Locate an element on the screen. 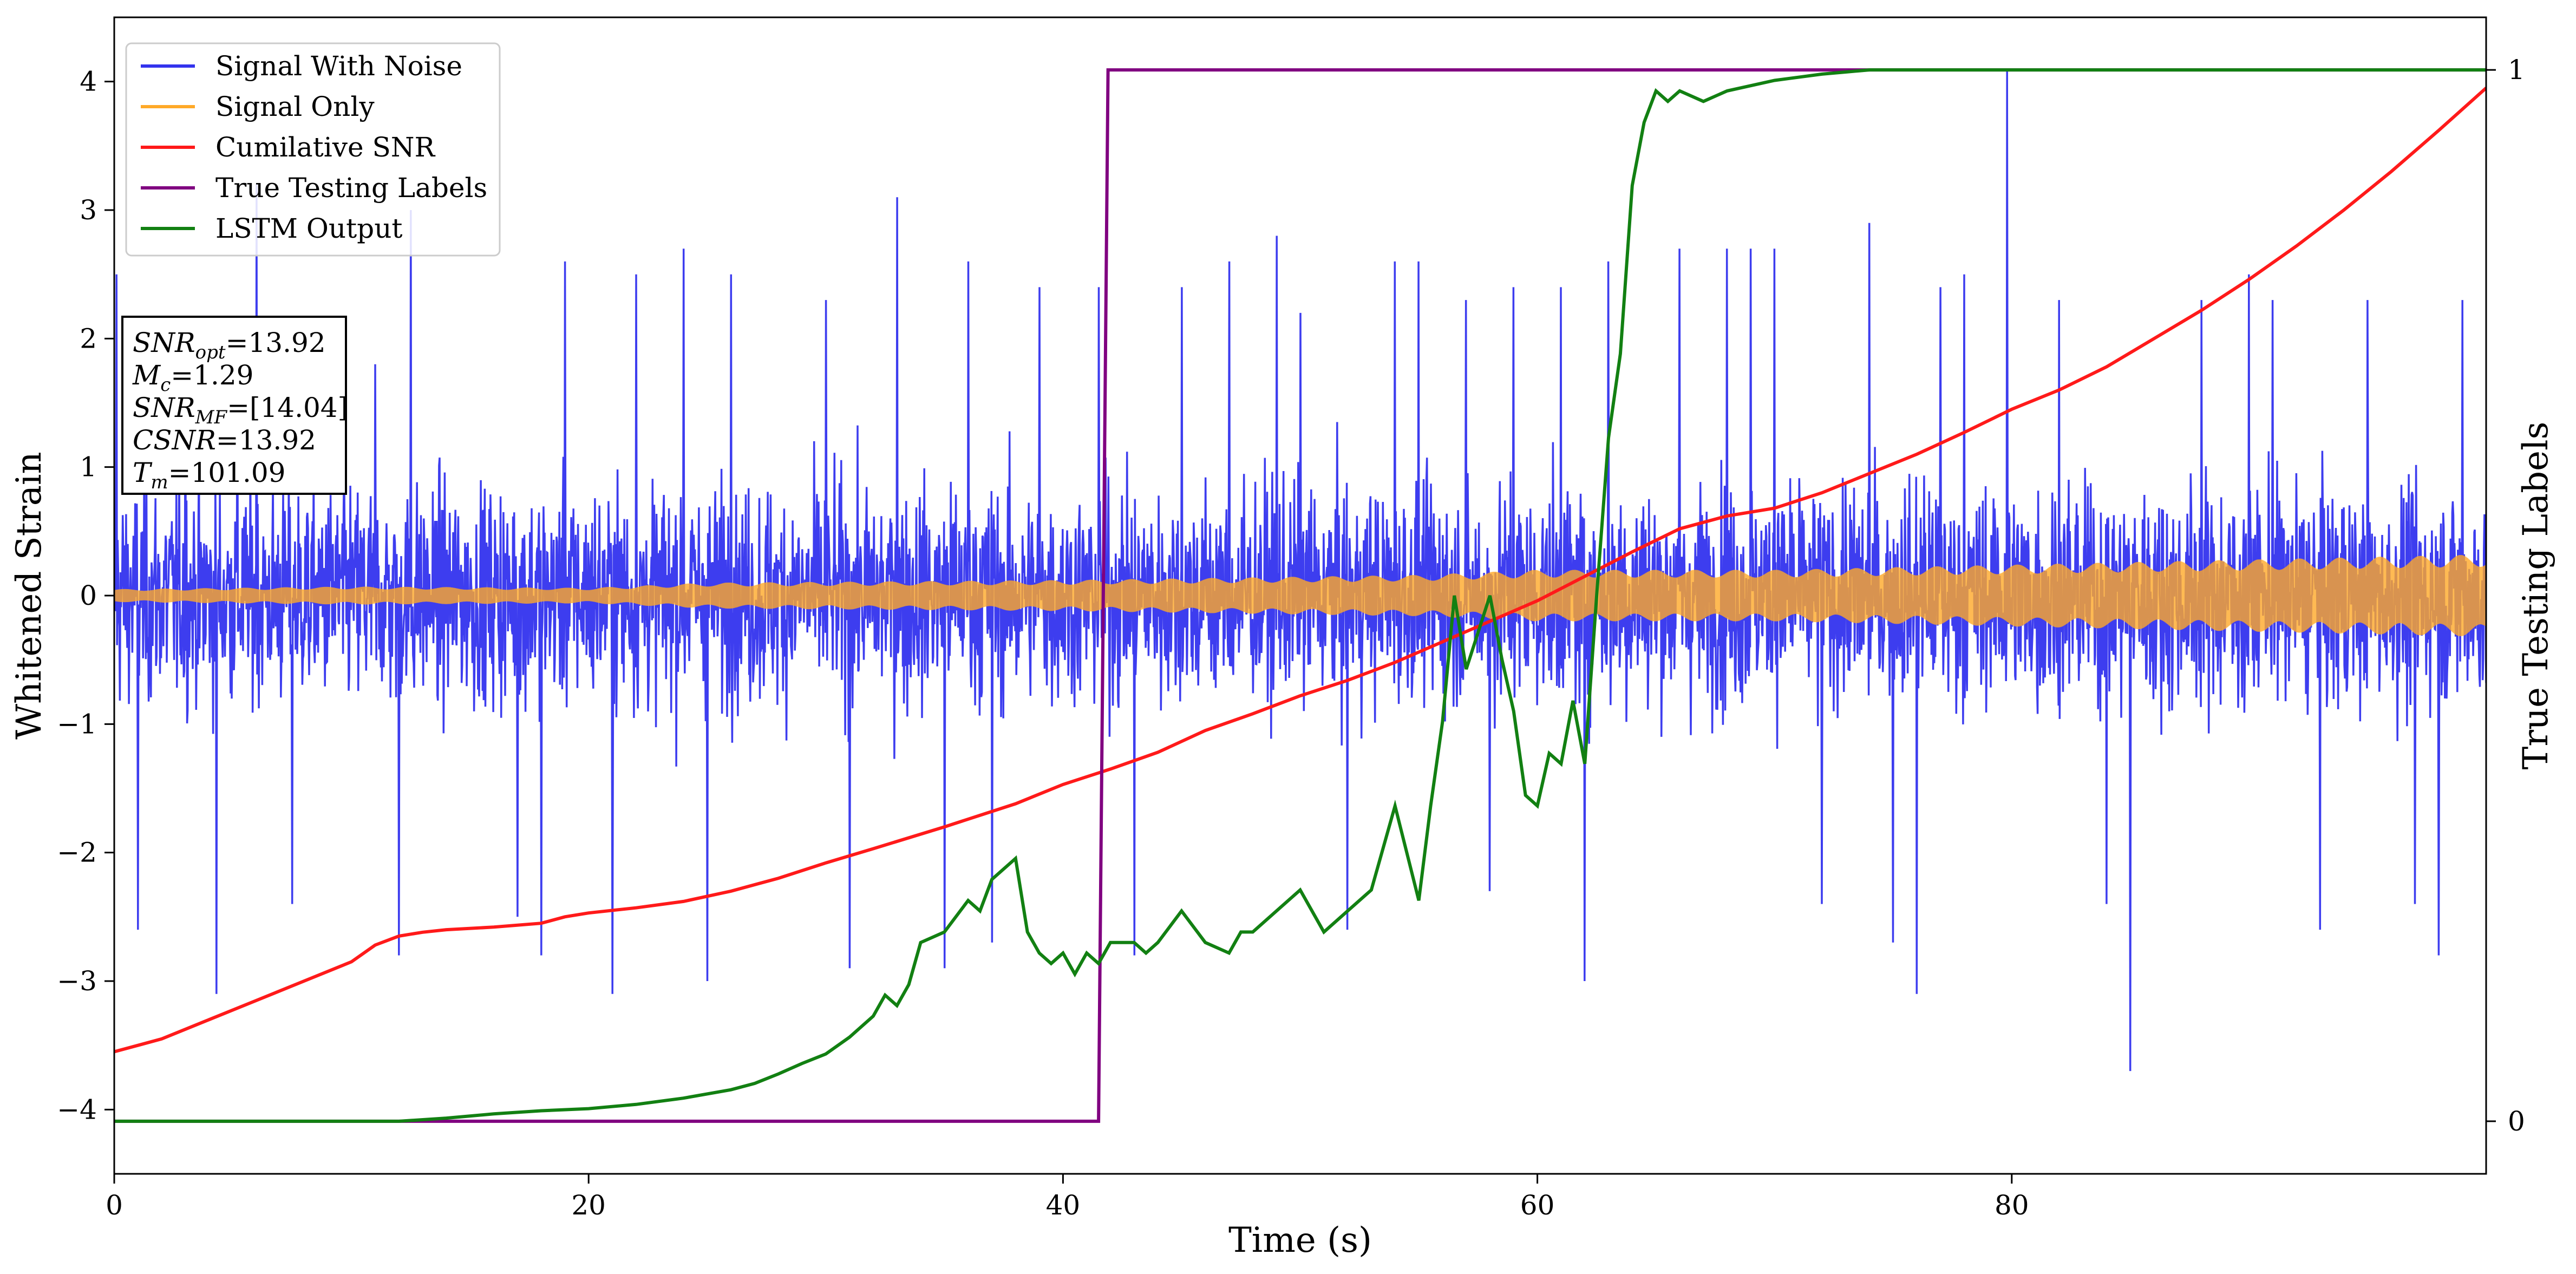 This screenshot has height=1274, width=2576. x-tick-label: 60 is located at coordinates (1538, 1205).